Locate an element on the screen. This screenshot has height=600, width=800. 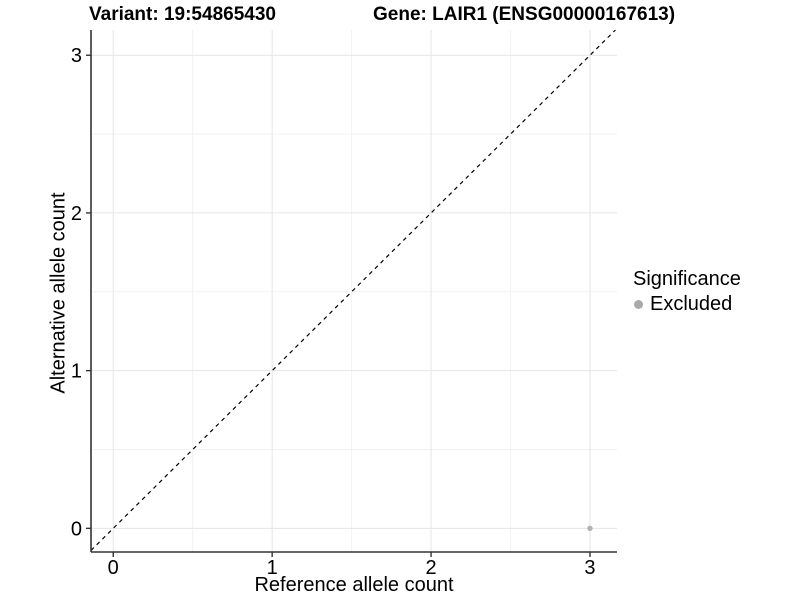
y-tick-label: 1 is located at coordinates (76, 372).